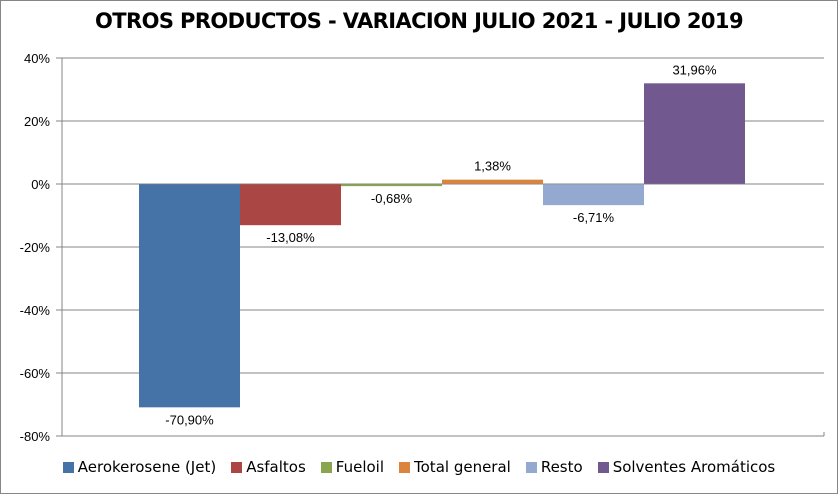 The image size is (838, 494). I want to click on legend-item: Fueloil, so click(352, 467).